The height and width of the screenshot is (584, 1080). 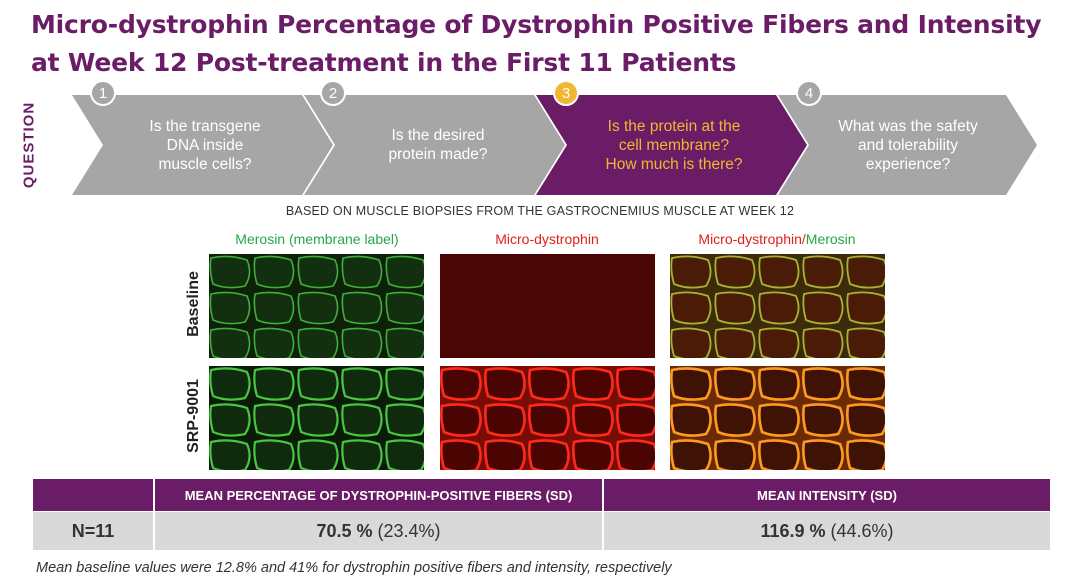 I want to click on micrograph-treated-merged, so click(x=777, y=418).